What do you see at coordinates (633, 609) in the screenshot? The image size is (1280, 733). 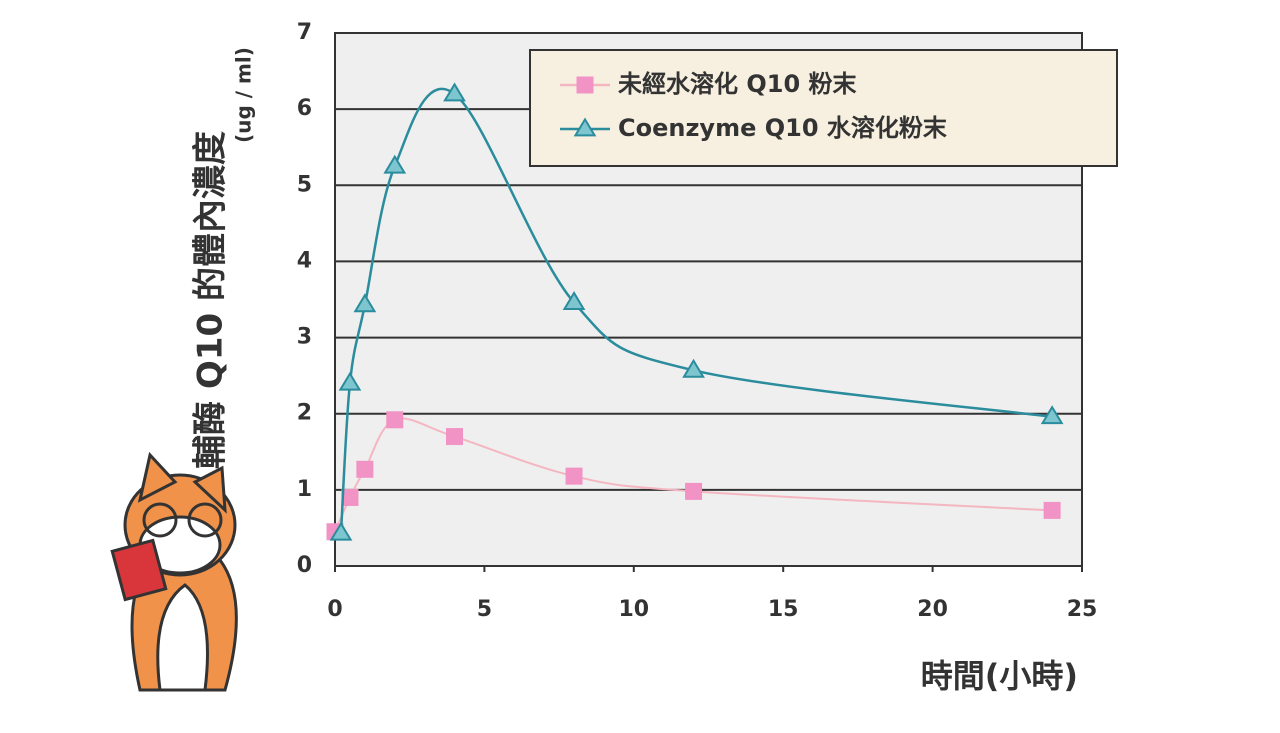 I see `x-tick-label: 10` at bounding box center [633, 609].